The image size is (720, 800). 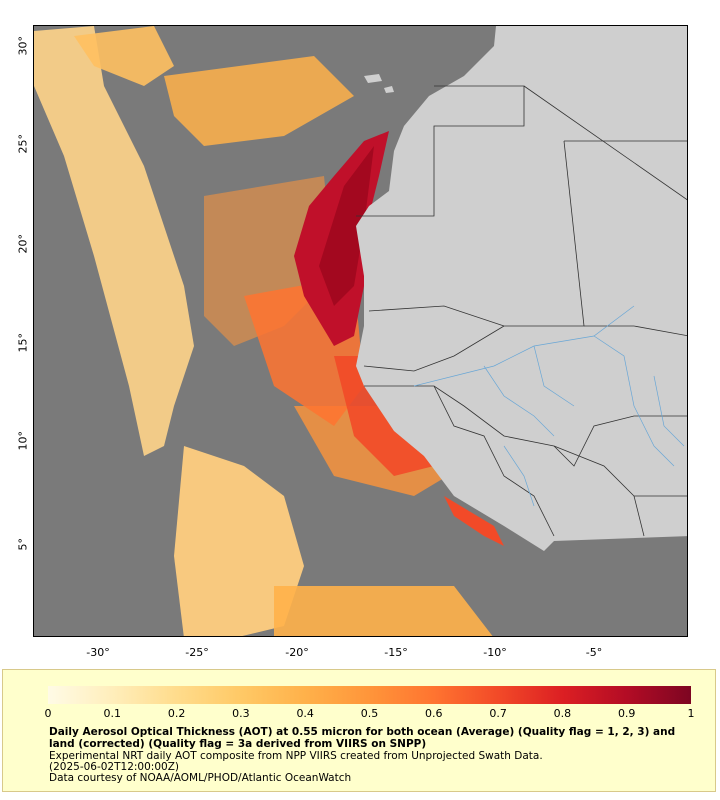 What do you see at coordinates (434, 713) in the screenshot?
I see `colorbar-tick-label: 0.6` at bounding box center [434, 713].